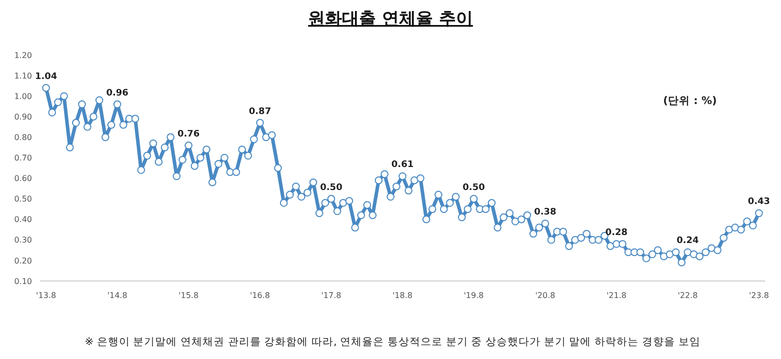 This screenshot has width=781, height=359. I want to click on data-label: 1.04, so click(46, 77).